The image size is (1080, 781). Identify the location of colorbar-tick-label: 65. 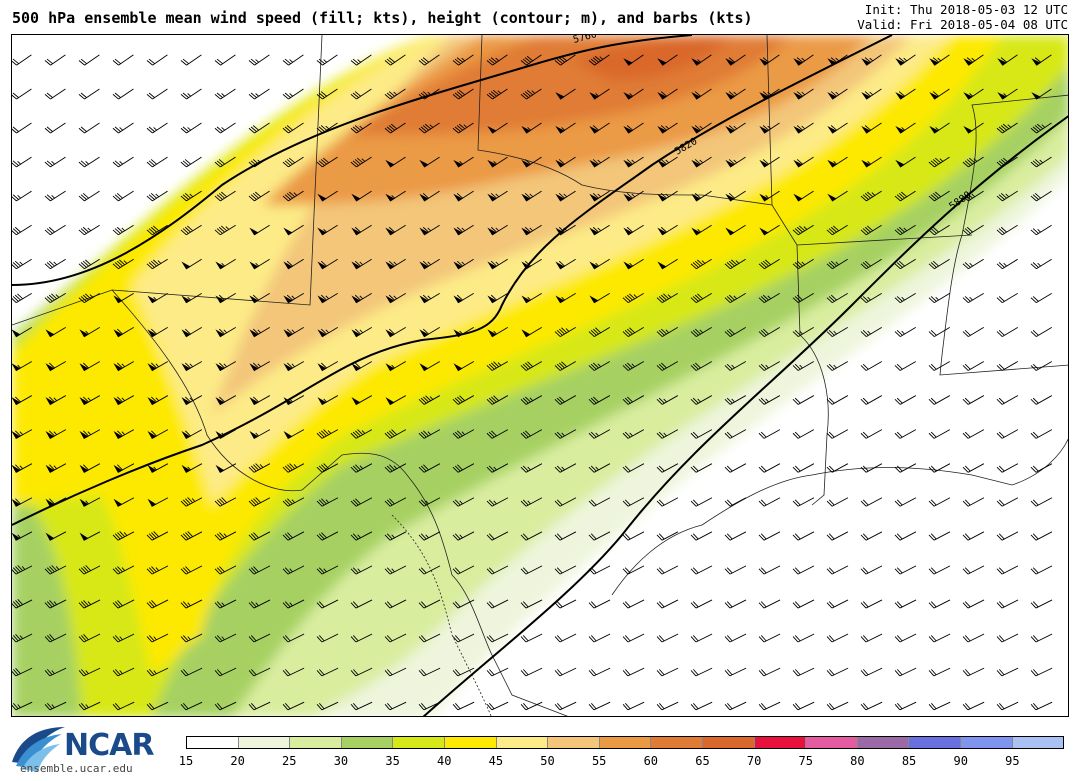
(702, 761).